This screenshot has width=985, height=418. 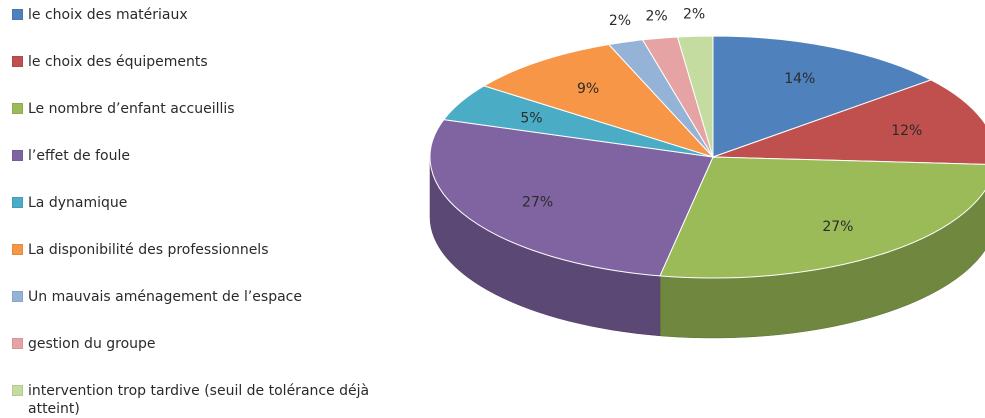 What do you see at coordinates (212, 170) in the screenshot?
I see `legend-item: l’effet de foule` at bounding box center [212, 170].